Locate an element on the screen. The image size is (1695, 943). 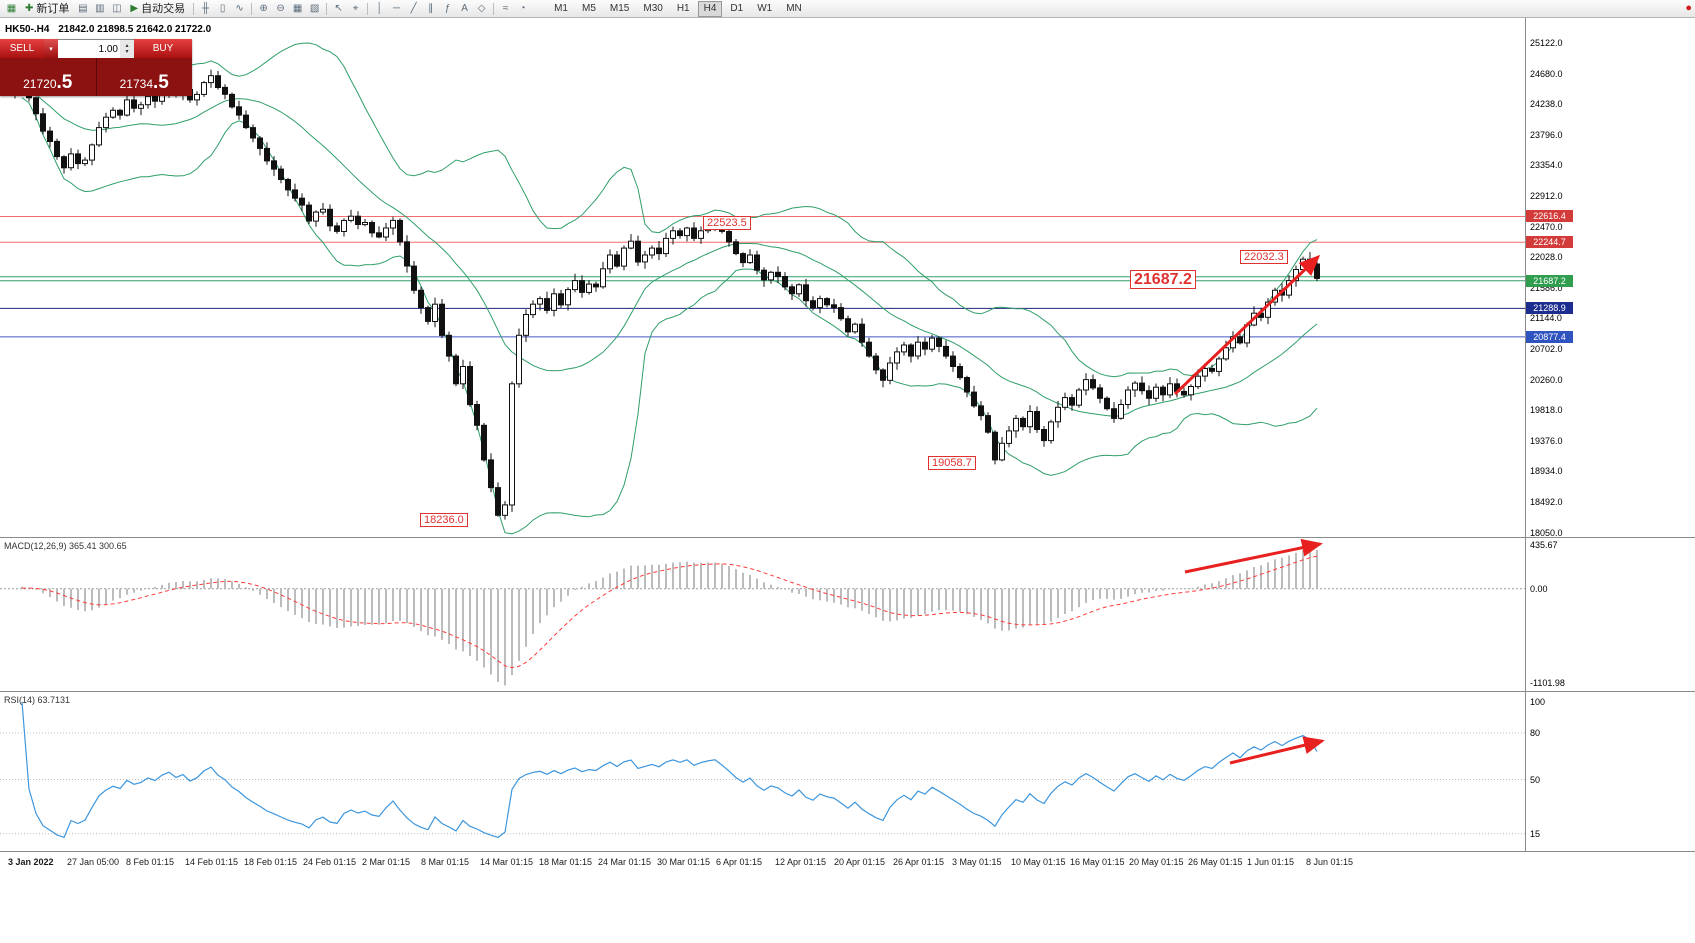
fibonacci-icon: ƒ is located at coordinates (447, 8).